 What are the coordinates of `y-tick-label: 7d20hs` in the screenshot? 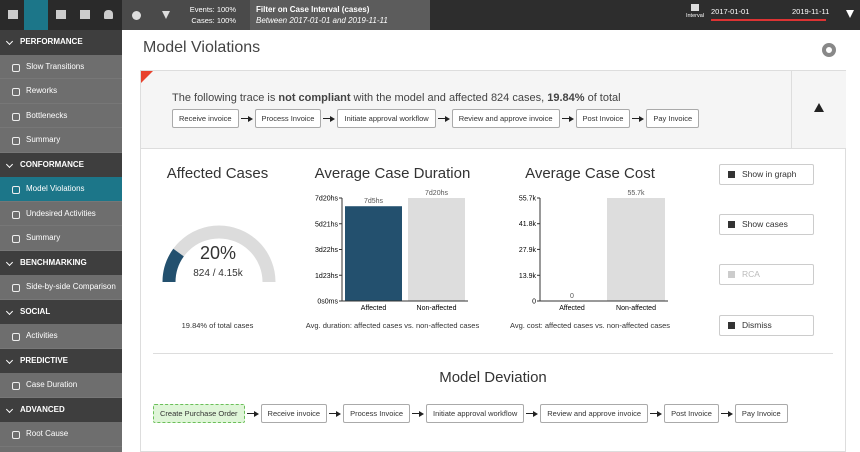 It's located at (326, 199).